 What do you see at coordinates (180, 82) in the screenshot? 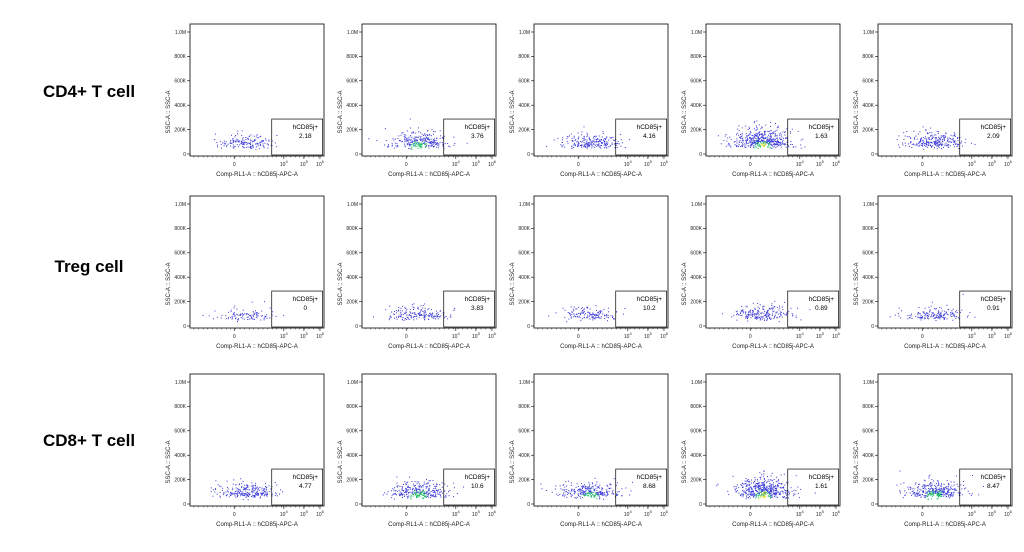
I see `y-tick-label: 600K` at bounding box center [180, 82].